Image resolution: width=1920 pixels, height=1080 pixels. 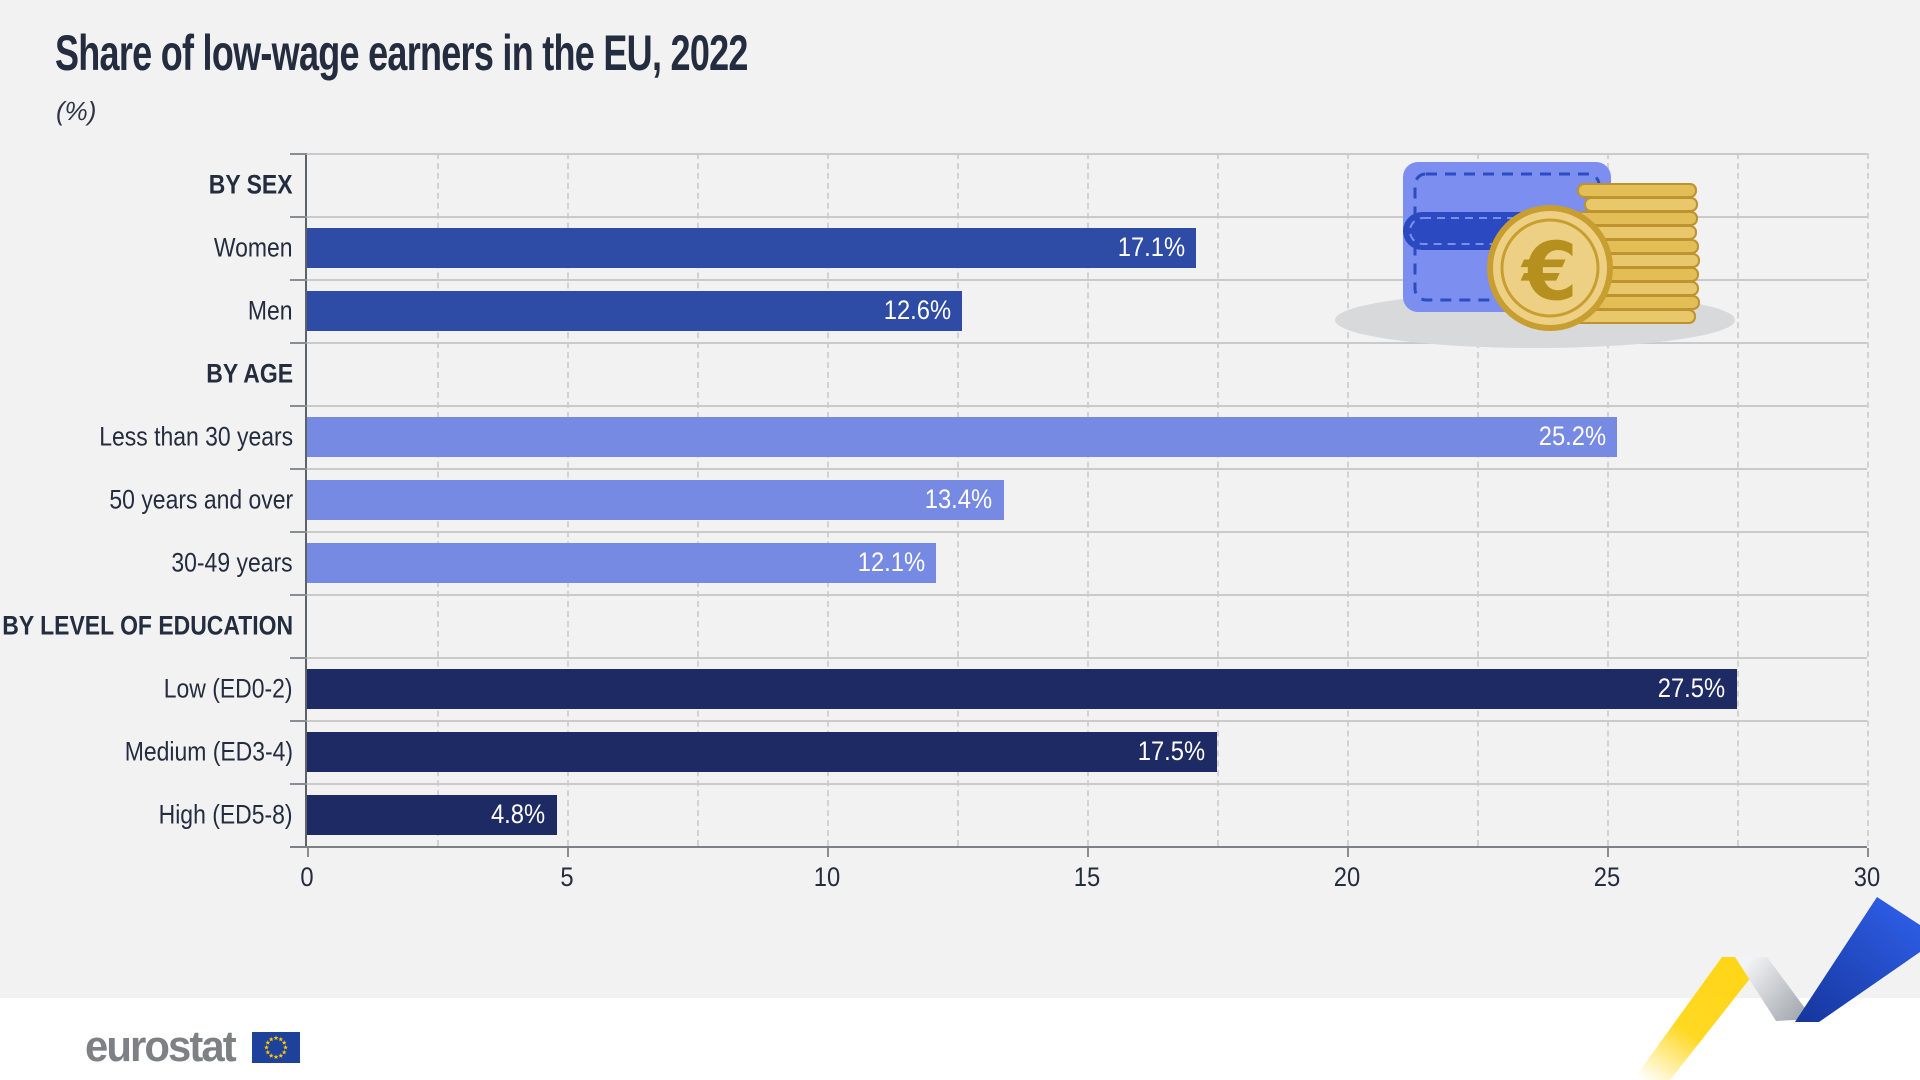 I want to click on bar-value-label: 17.1%, so click(x=1151, y=247).